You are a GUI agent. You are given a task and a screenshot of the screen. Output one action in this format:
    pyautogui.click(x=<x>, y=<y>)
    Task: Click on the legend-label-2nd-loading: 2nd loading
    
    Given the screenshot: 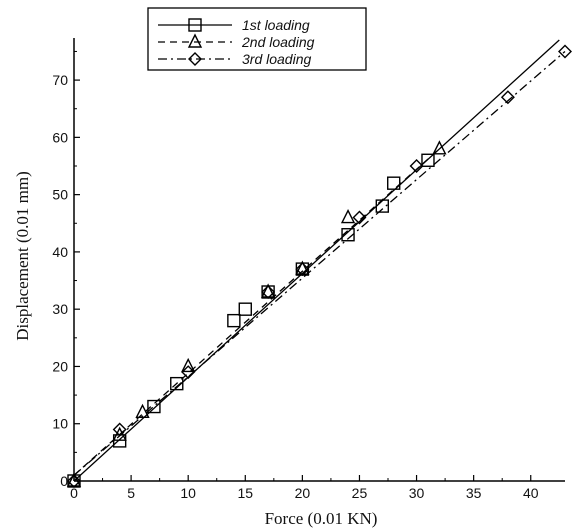 What is the action you would take?
    pyautogui.click(x=278, y=42)
    